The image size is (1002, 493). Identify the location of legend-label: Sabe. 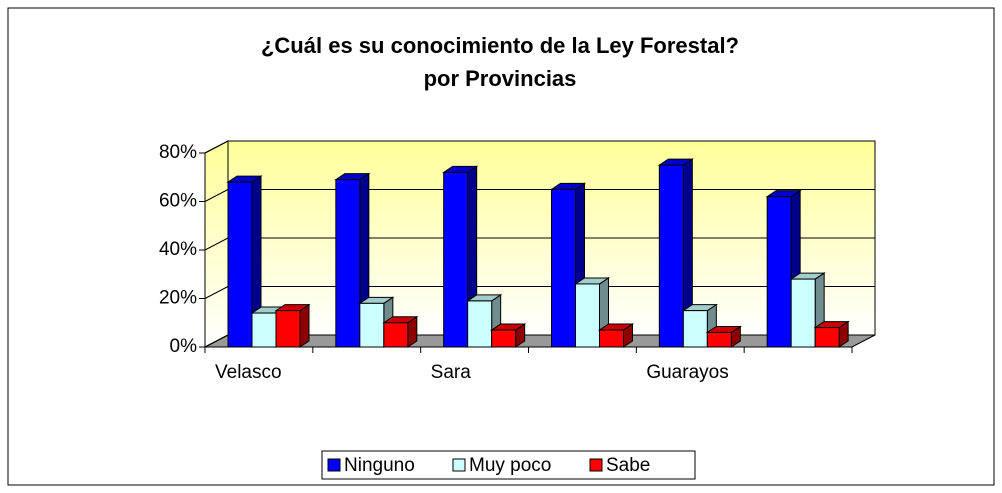
(628, 465).